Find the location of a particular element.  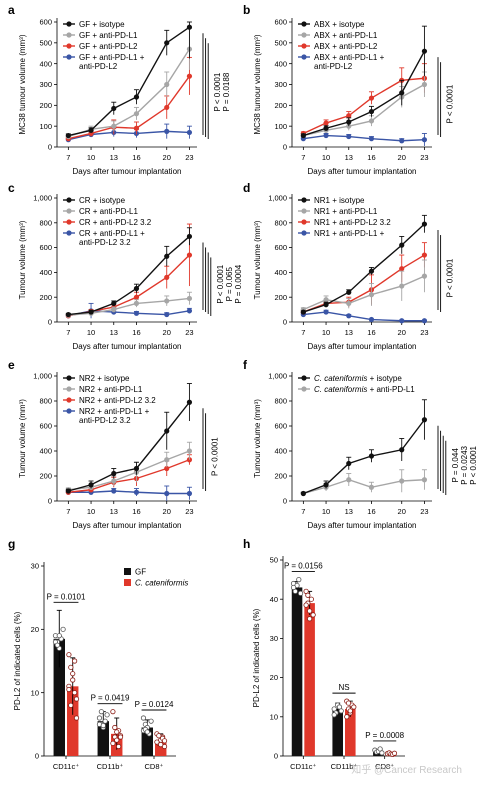

panel-letter: g is located at coordinates (11, 544).